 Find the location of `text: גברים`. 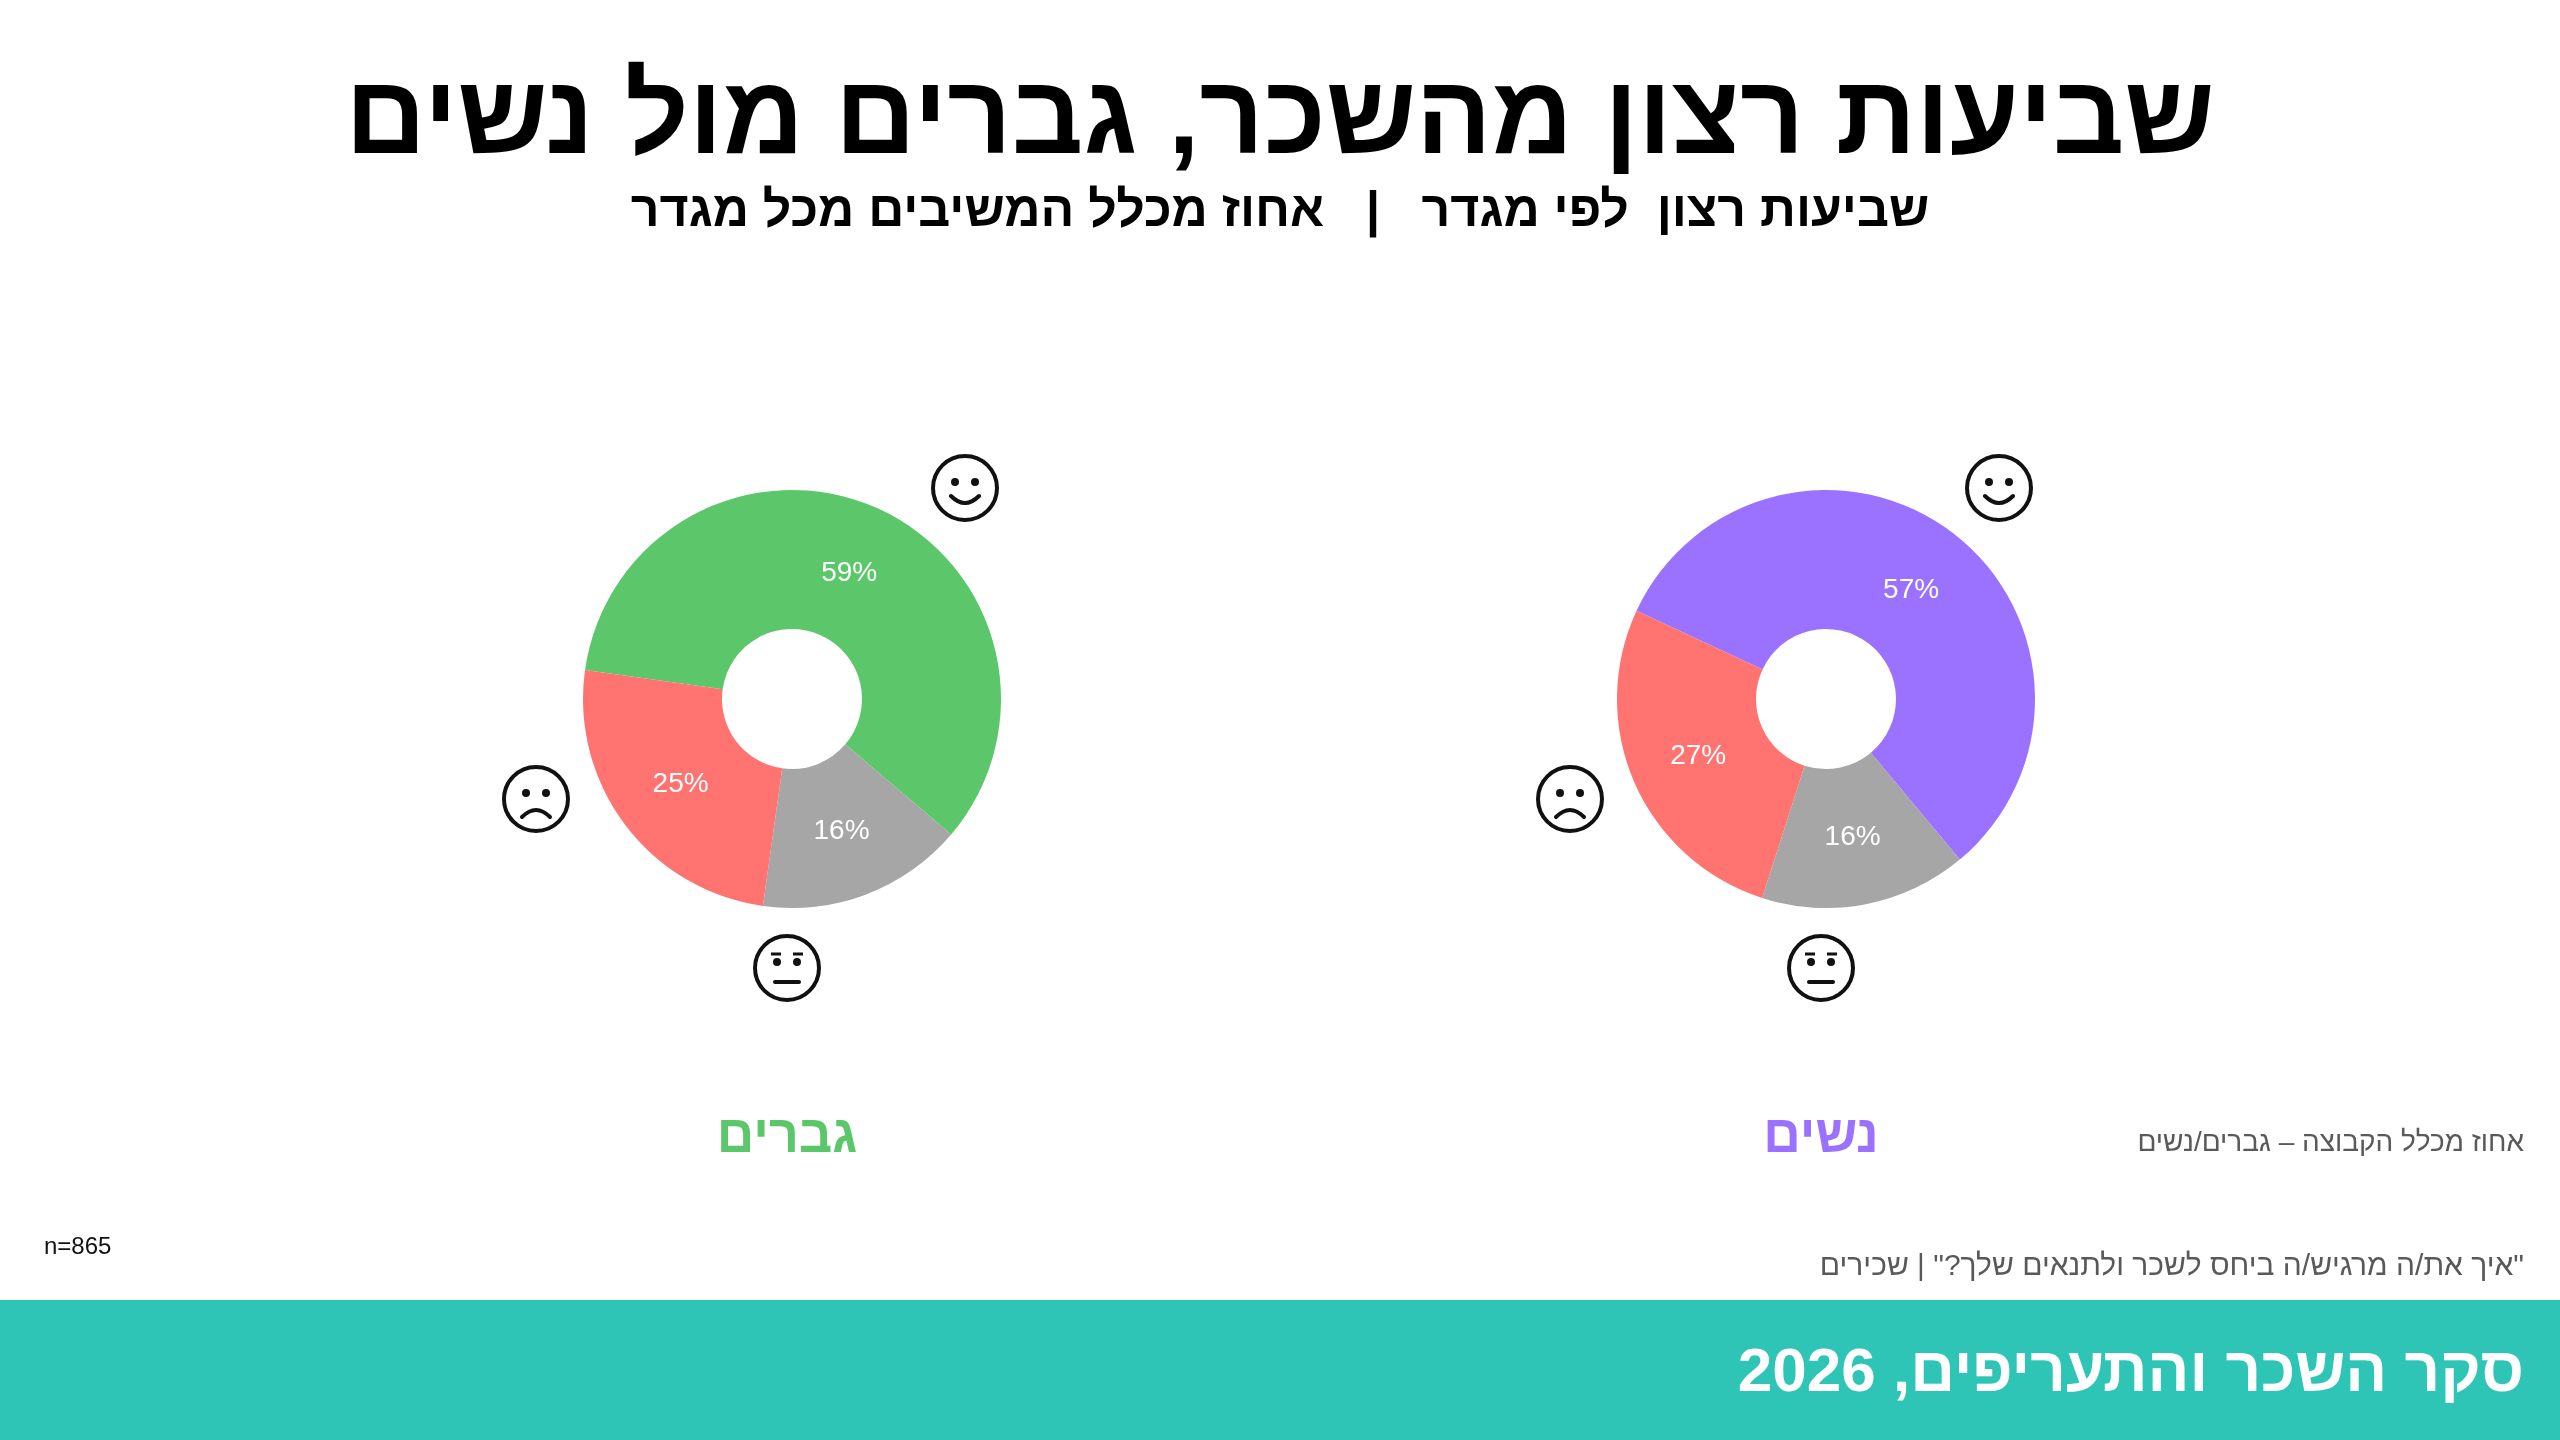

text: גברים is located at coordinates (787, 1134).